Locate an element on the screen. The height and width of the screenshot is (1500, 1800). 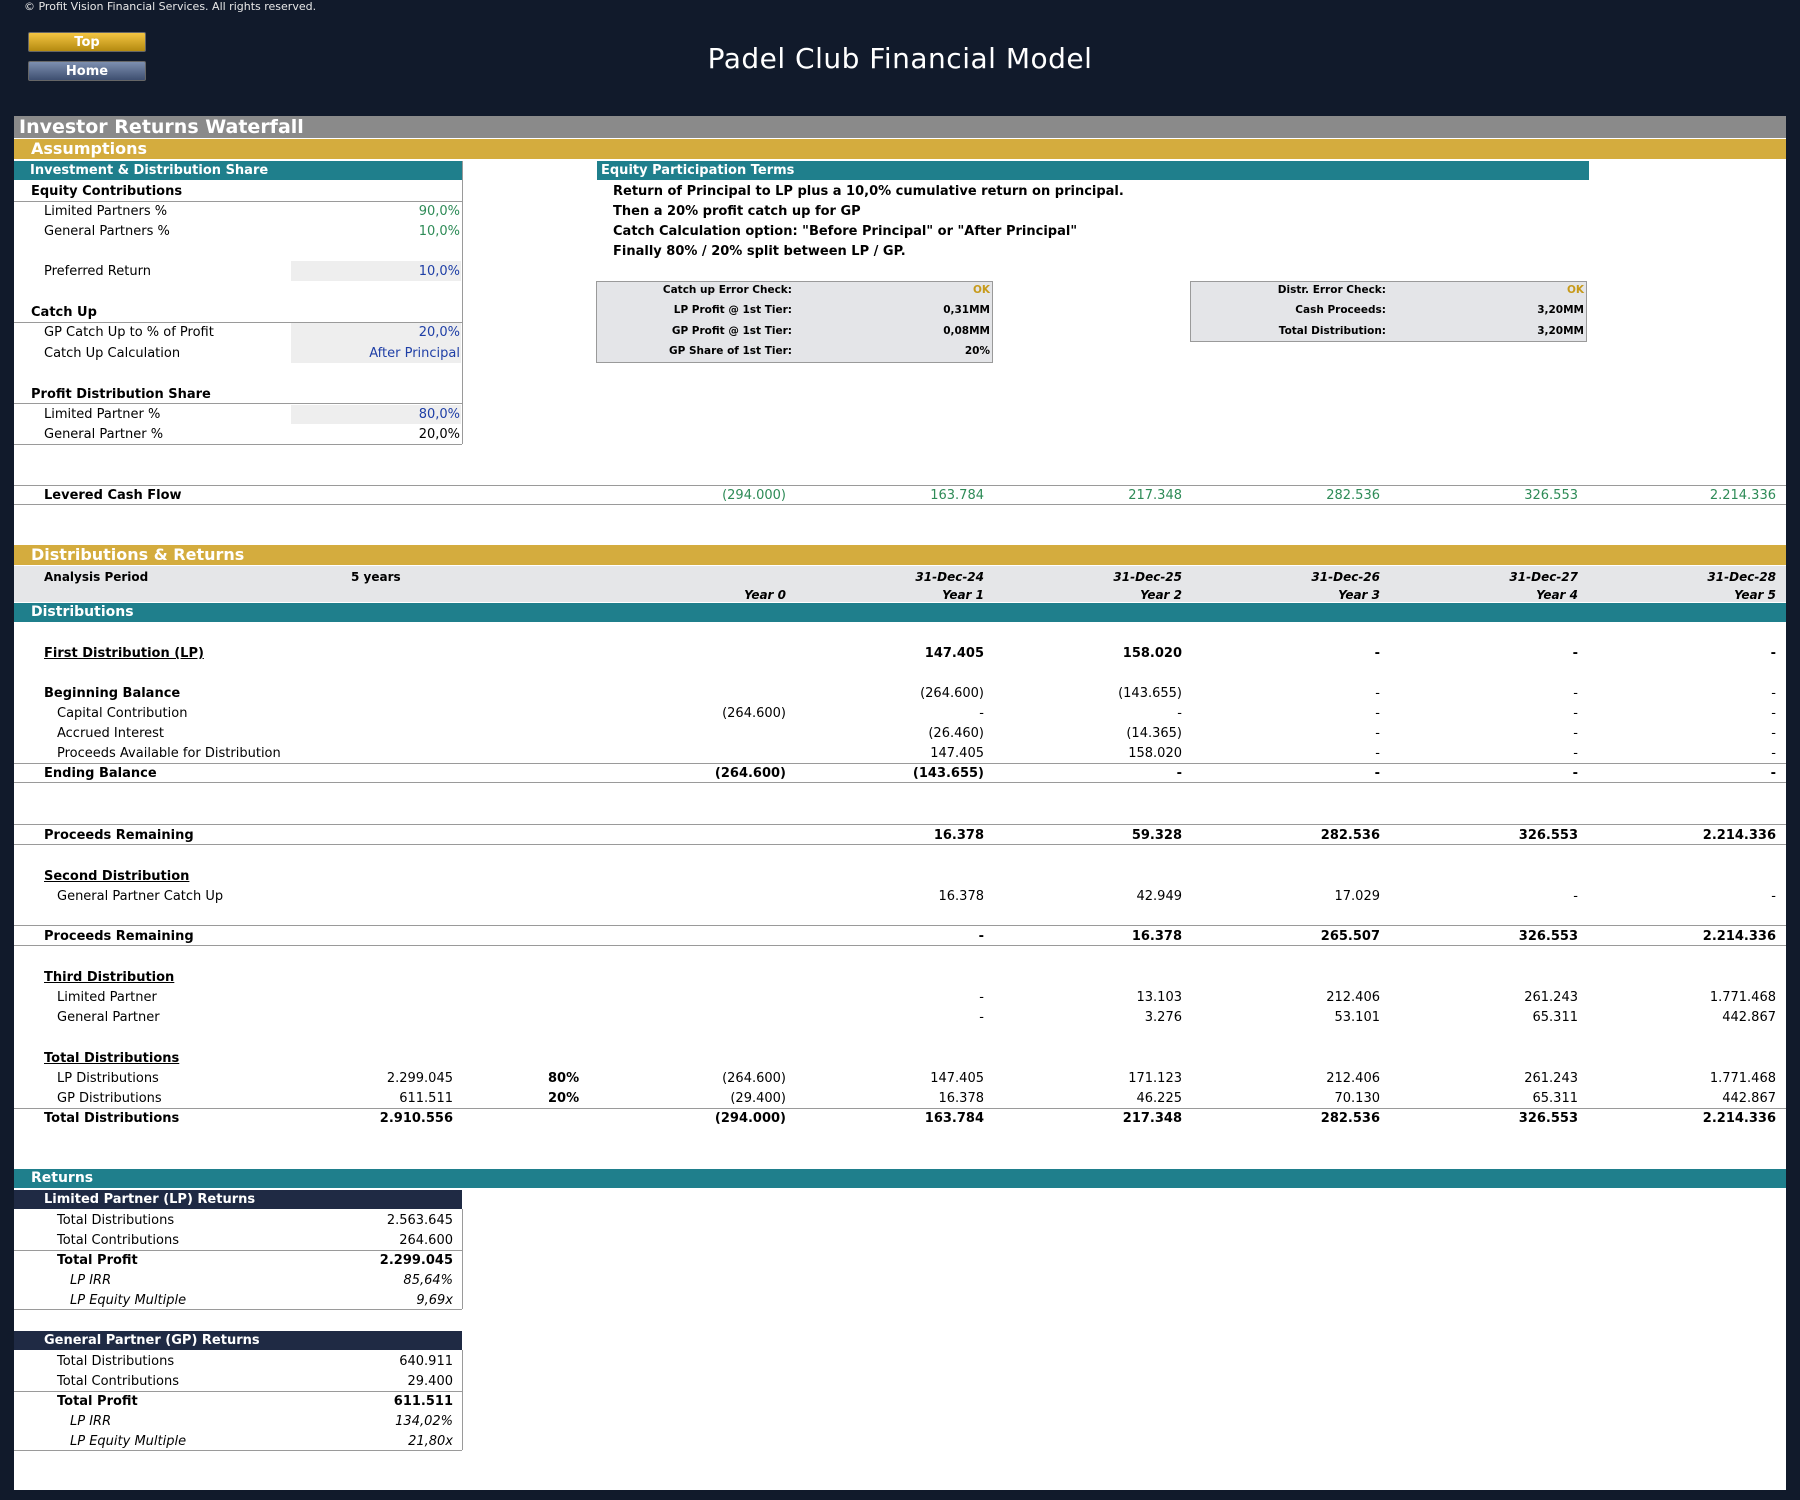
analysis-period-value: 5 years is located at coordinates (376, 577).